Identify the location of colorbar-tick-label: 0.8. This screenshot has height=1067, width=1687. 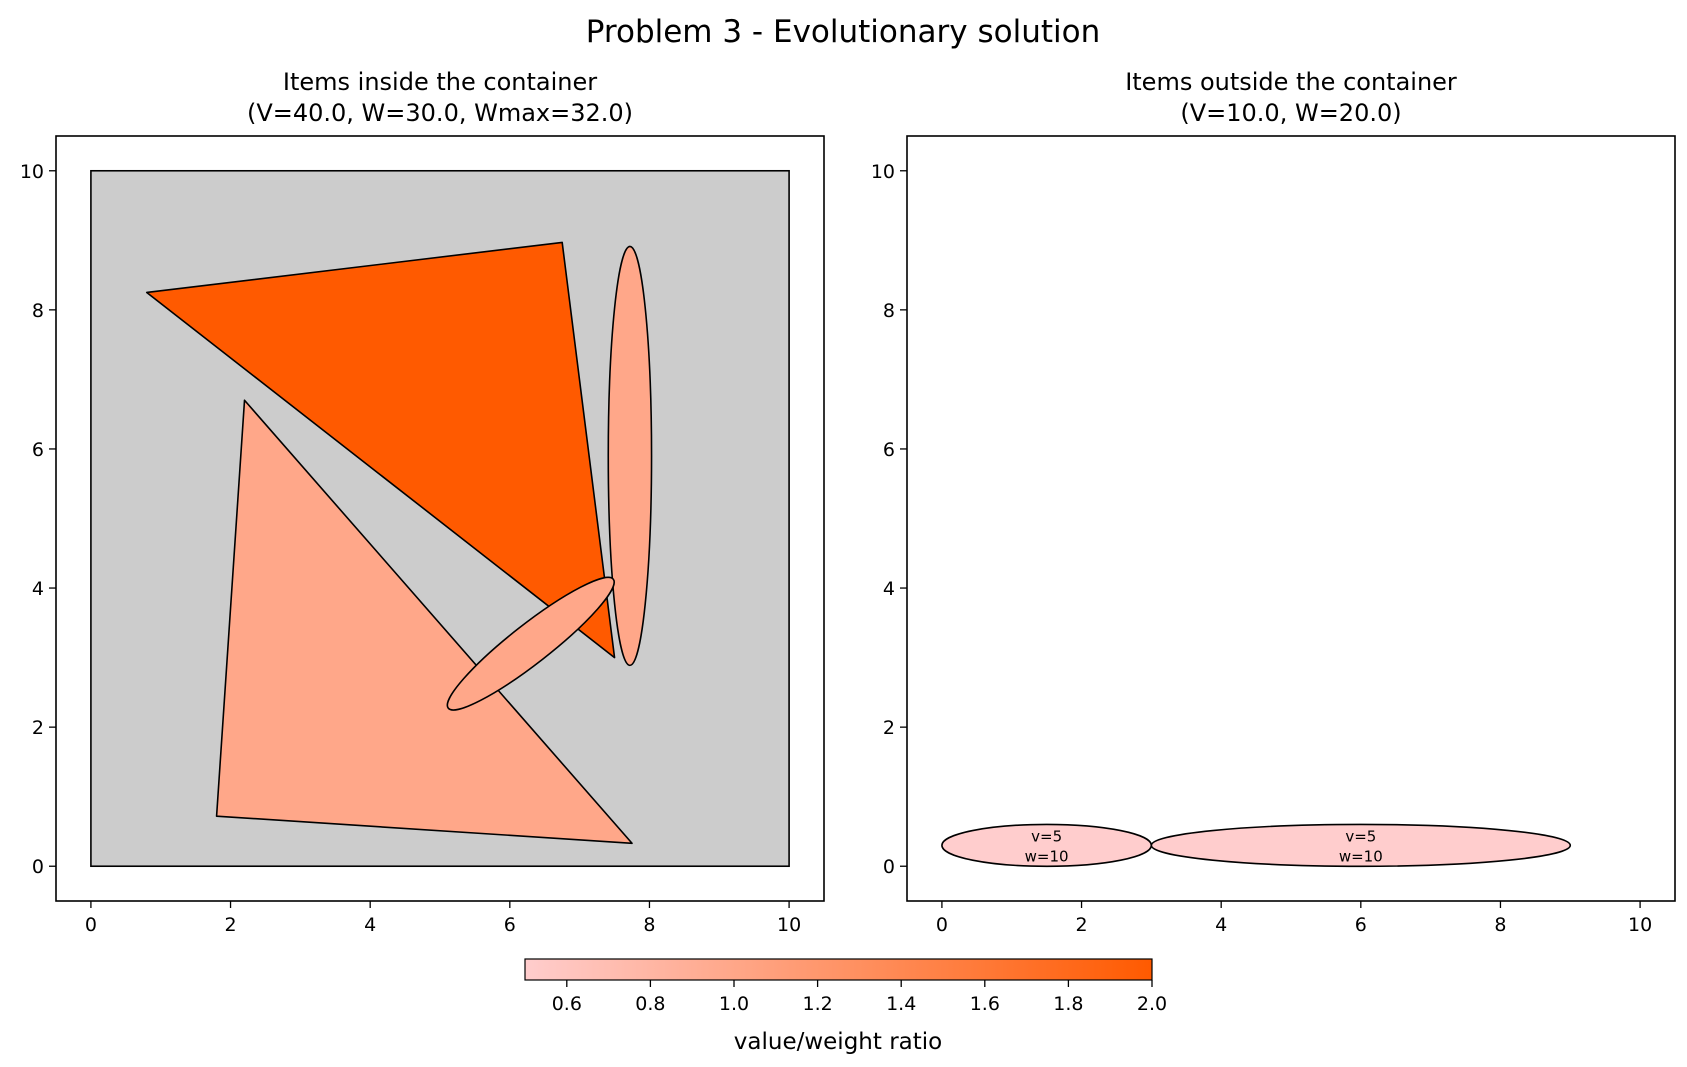
(650, 1004).